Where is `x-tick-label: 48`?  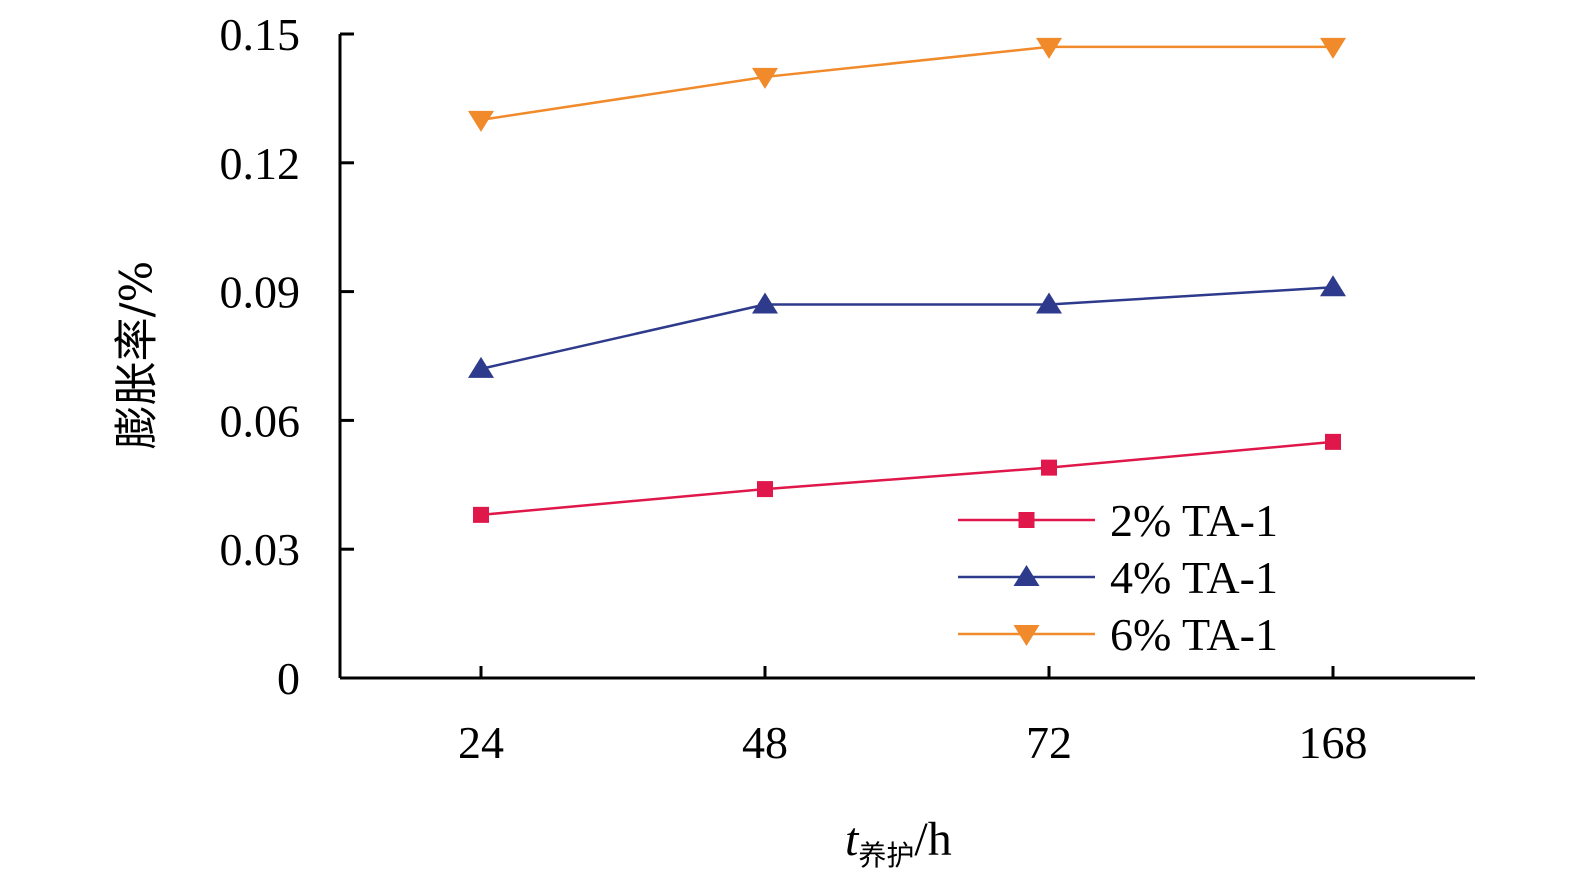 x-tick-label: 48 is located at coordinates (765, 742).